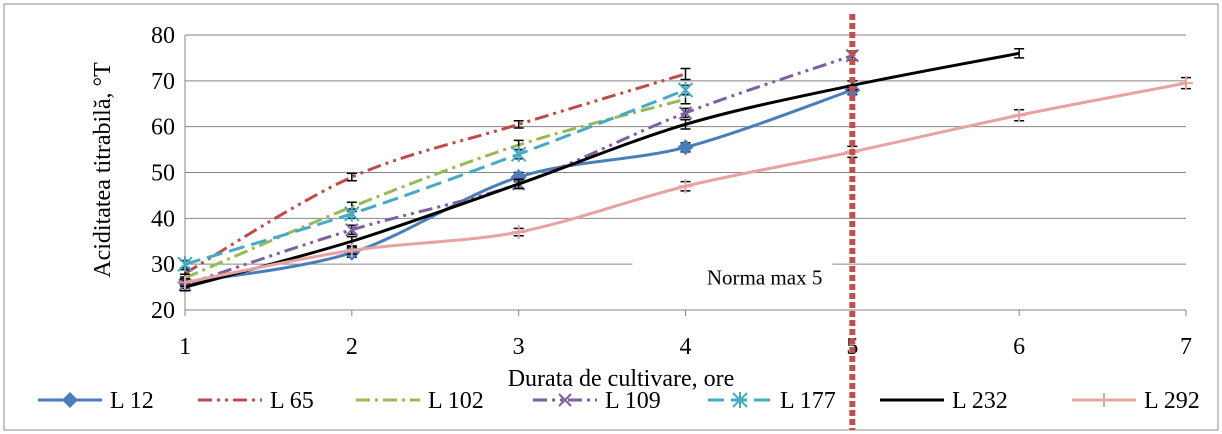 The width and height of the screenshot is (1222, 434). I want to click on y-tick-label: 20, so click(163, 311).